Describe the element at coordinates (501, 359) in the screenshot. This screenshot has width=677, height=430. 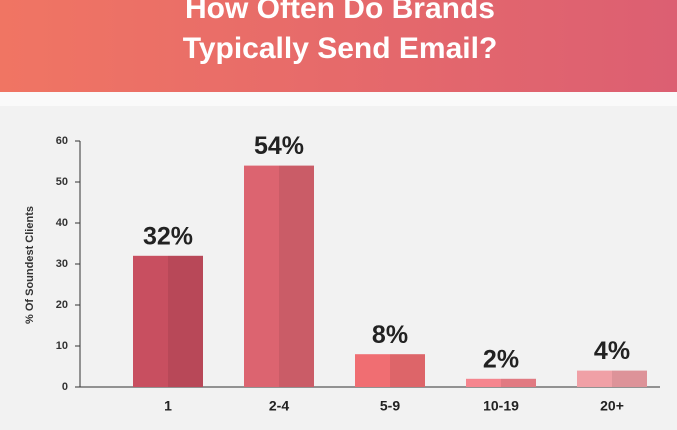
I see `value-label: 2%` at that location.